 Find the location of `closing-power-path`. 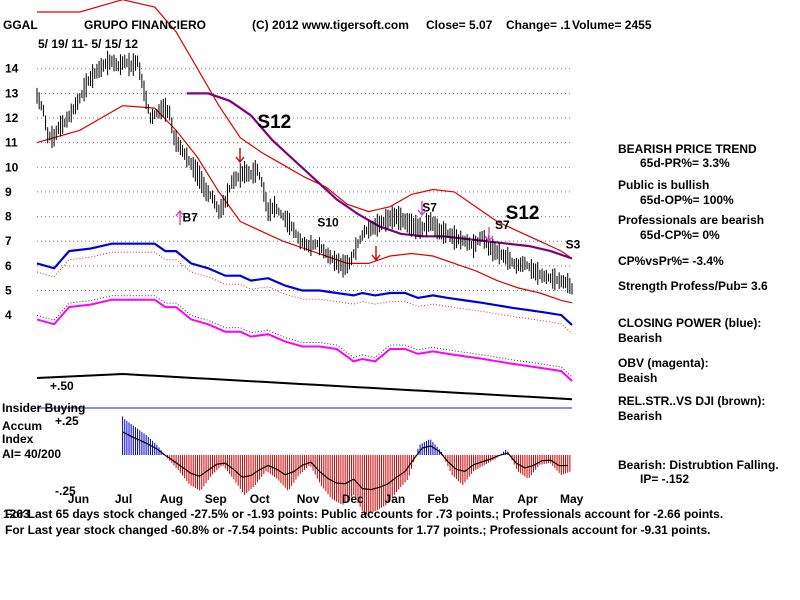

closing-power-path is located at coordinates (304, 284).